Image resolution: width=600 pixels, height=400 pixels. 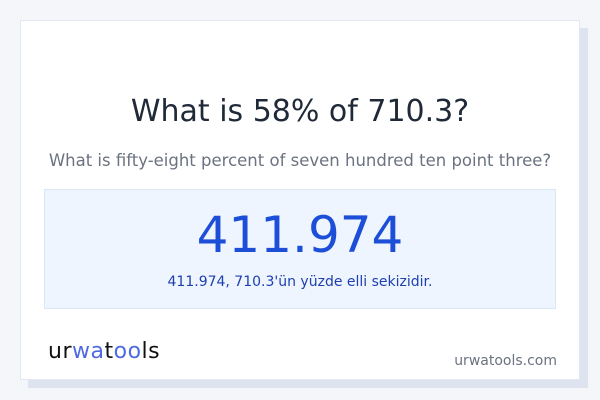 I want to click on urwatools-logo: urwatools, so click(x=104, y=351).